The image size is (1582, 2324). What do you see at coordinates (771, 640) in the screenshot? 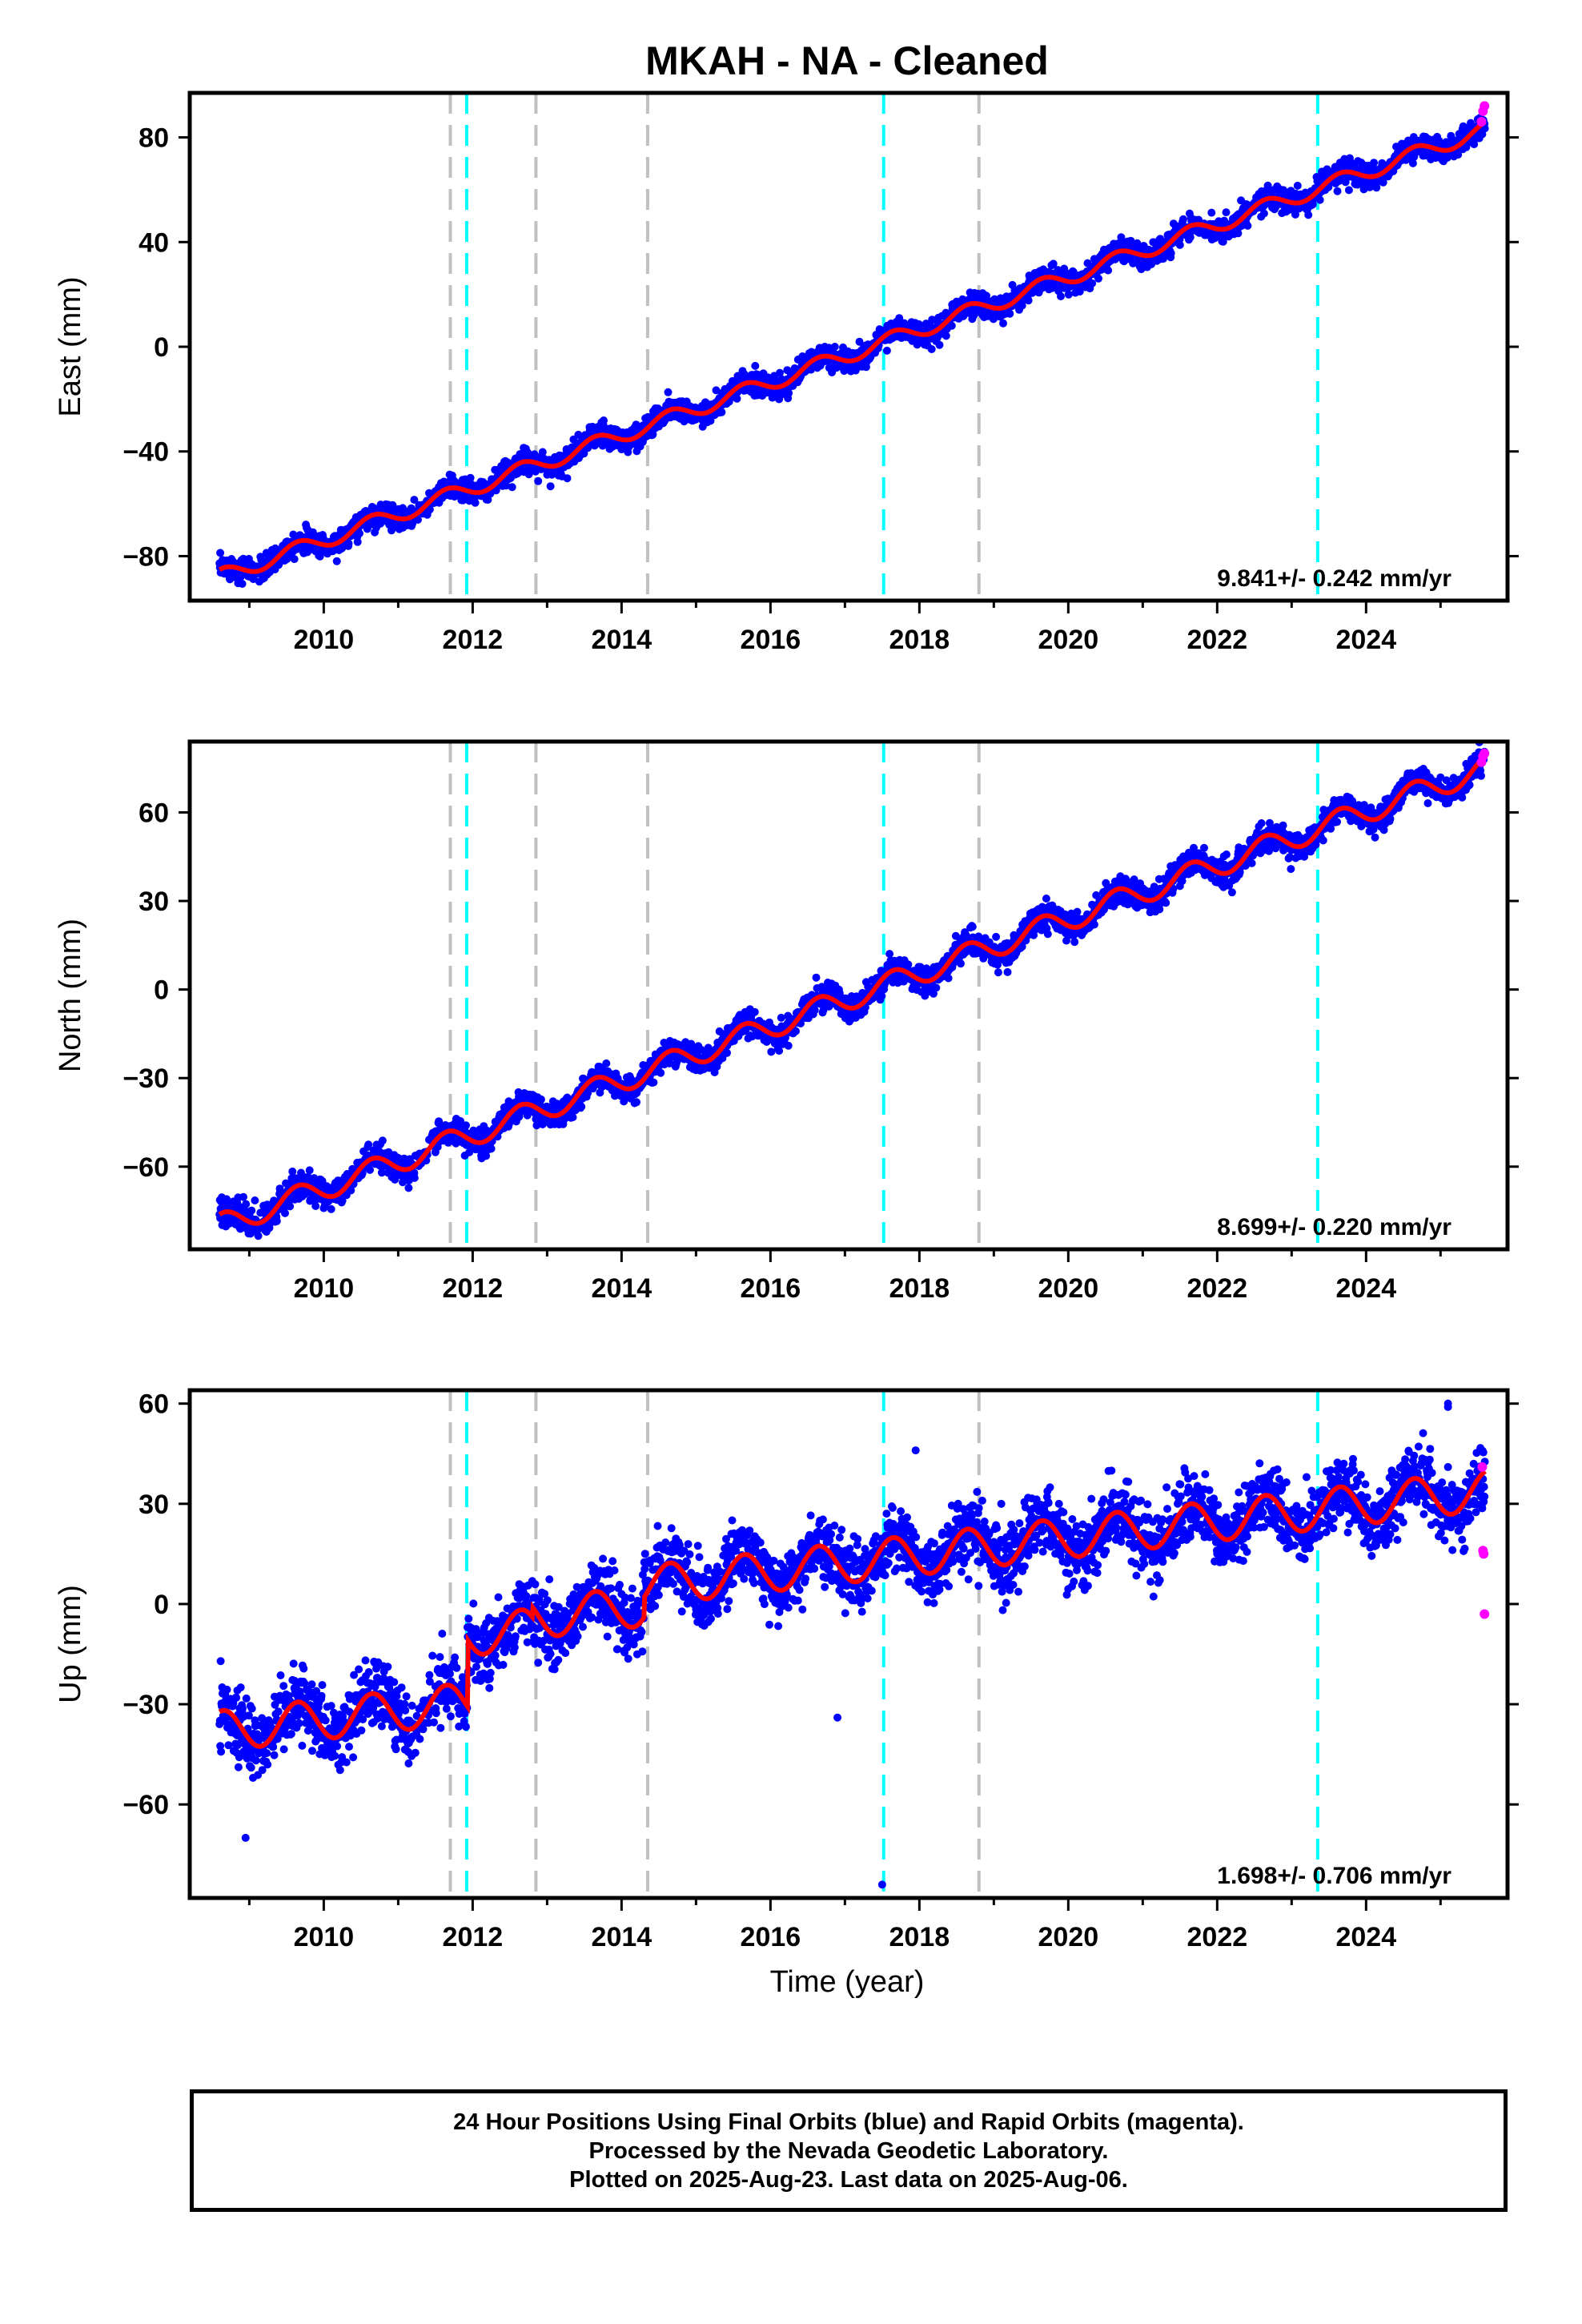
I see `x-tick-label: 2016` at bounding box center [771, 640].